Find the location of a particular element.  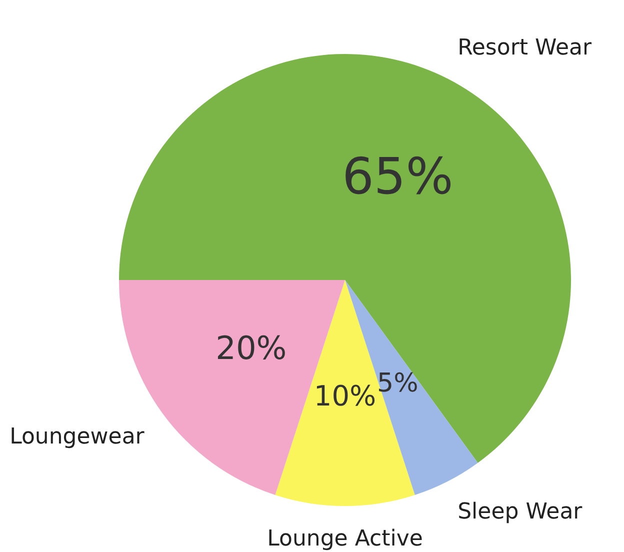

slice-label: Loungewear is located at coordinates (78, 437).